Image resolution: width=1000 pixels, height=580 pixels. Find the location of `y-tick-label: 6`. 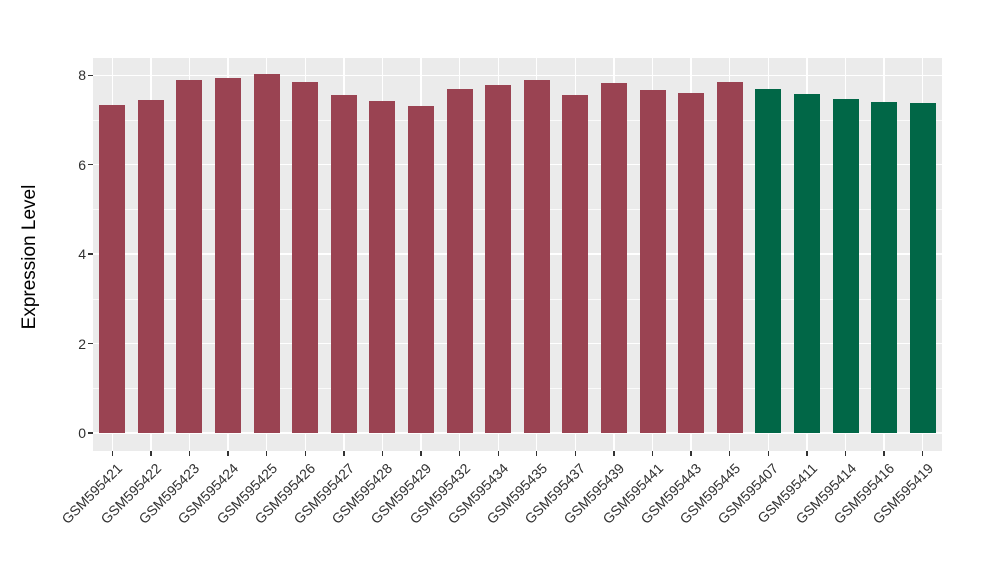

y-tick-label: 6 is located at coordinates (82, 164).